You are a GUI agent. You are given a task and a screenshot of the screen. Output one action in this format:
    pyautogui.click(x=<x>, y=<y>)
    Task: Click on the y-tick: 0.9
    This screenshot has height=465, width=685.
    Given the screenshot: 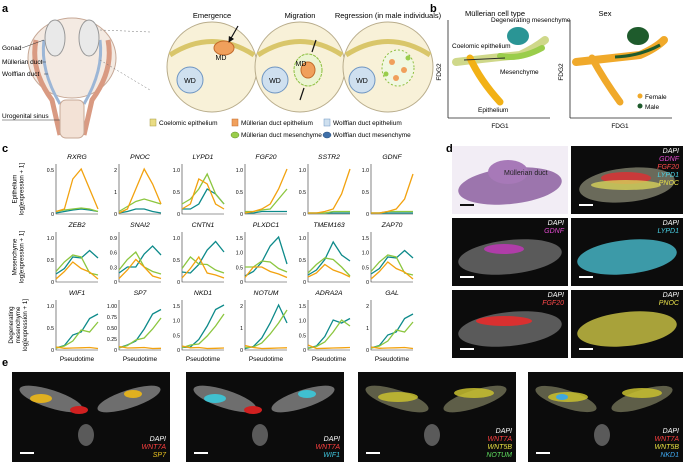 What is the action you would take?
    pyautogui.click(x=113, y=239)
    